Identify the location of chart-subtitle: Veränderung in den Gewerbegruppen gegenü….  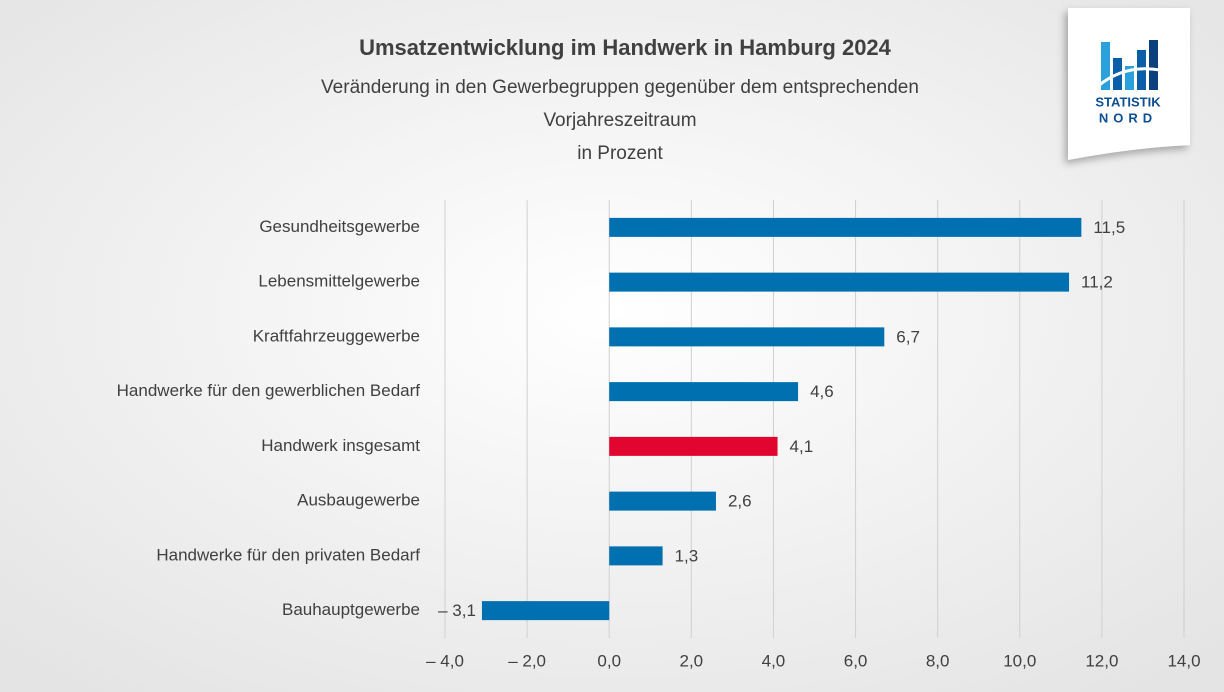
(620, 87).